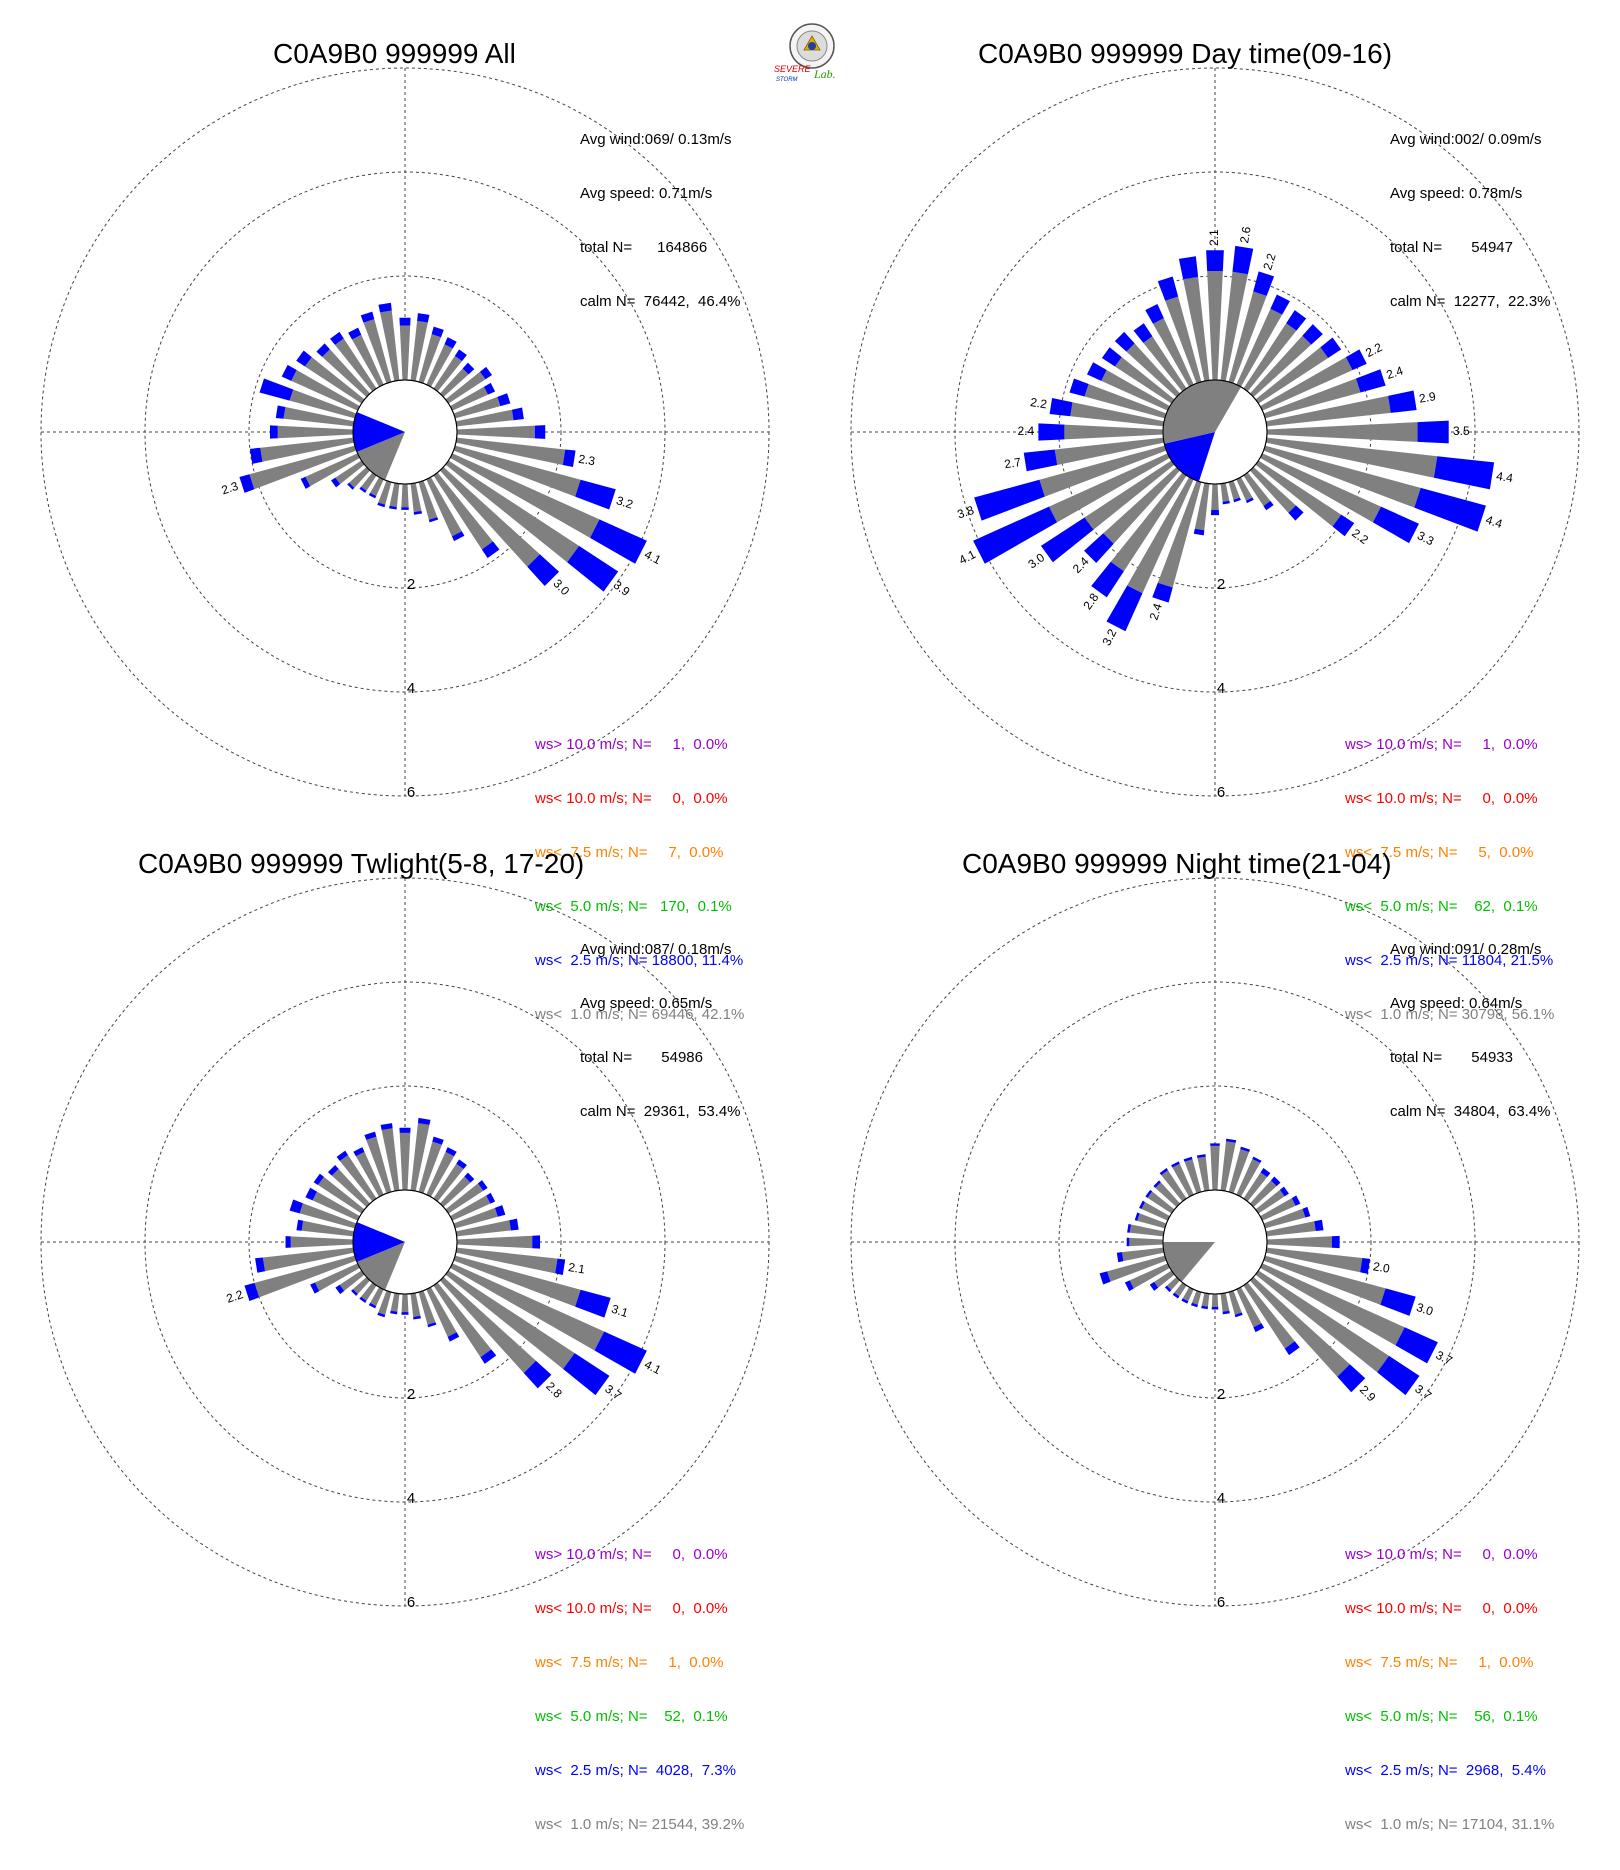 This screenshot has width=1620, height=1870. What do you see at coordinates (1445, 1770) in the screenshot?
I see `legend-entry-lt25: ws< 2.5 m/s; N= 2968, 5.4%` at bounding box center [1445, 1770].